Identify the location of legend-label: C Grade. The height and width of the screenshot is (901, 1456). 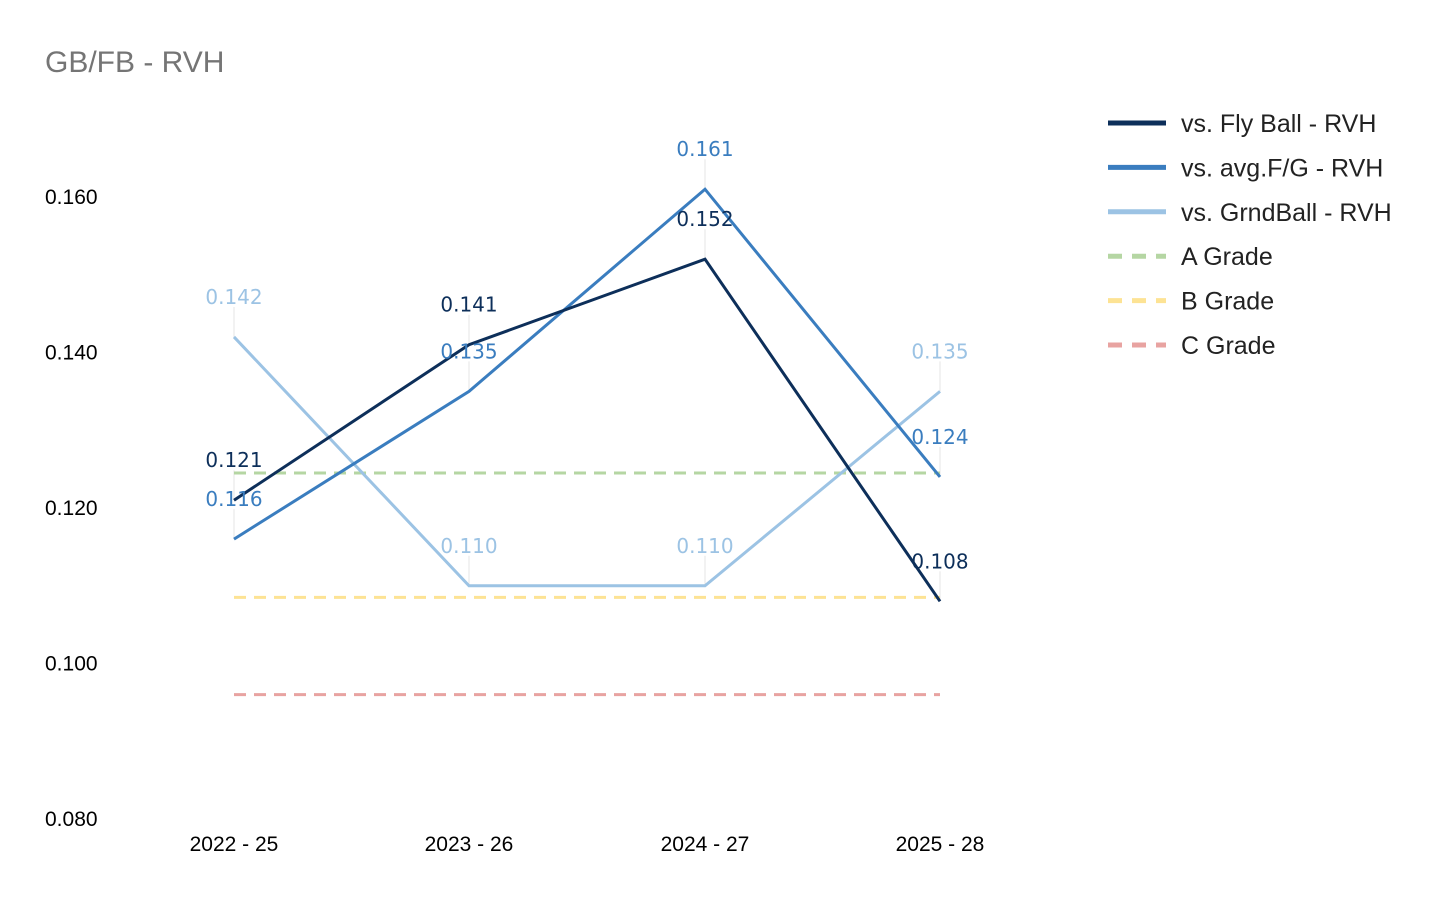
(1228, 346).